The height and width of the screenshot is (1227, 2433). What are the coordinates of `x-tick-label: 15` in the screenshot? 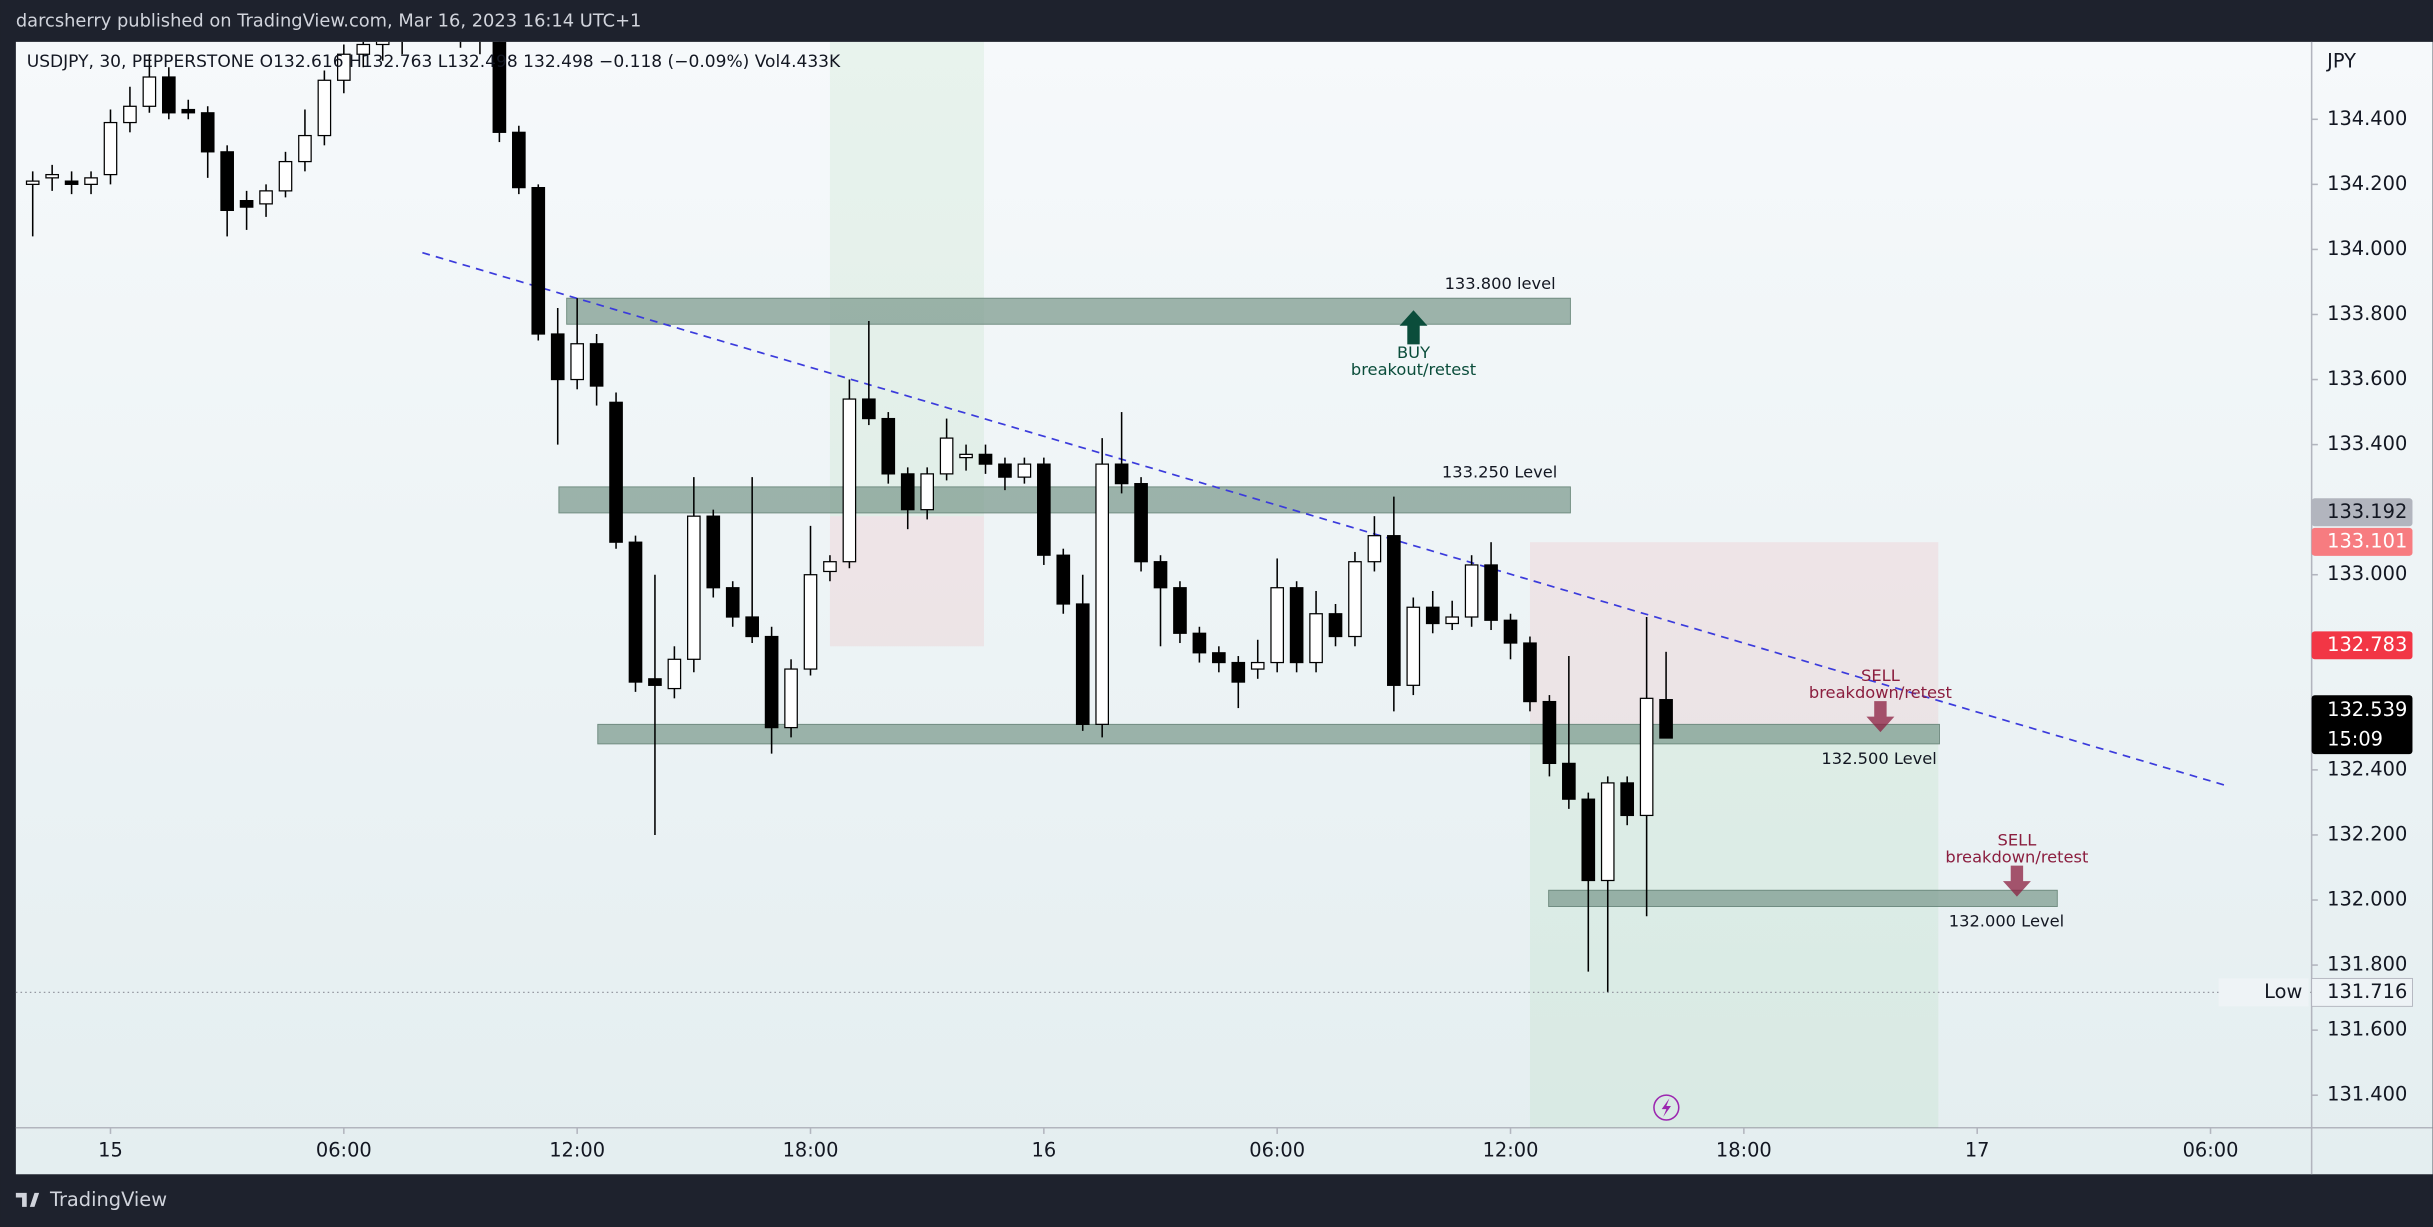 It's located at (110, 1149).